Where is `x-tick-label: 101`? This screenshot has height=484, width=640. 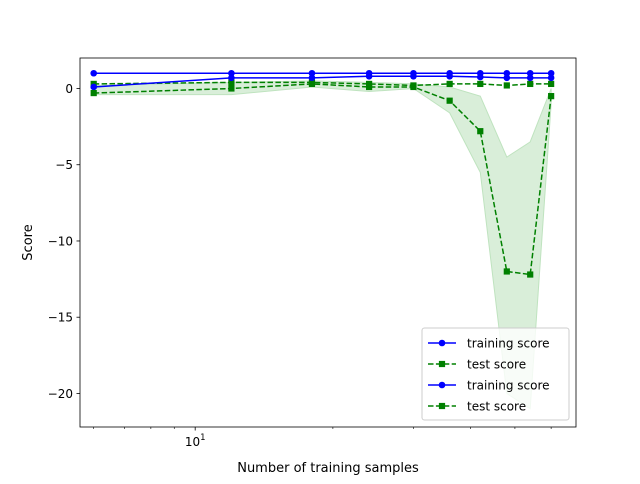 x-tick-label: 101 is located at coordinates (195, 441).